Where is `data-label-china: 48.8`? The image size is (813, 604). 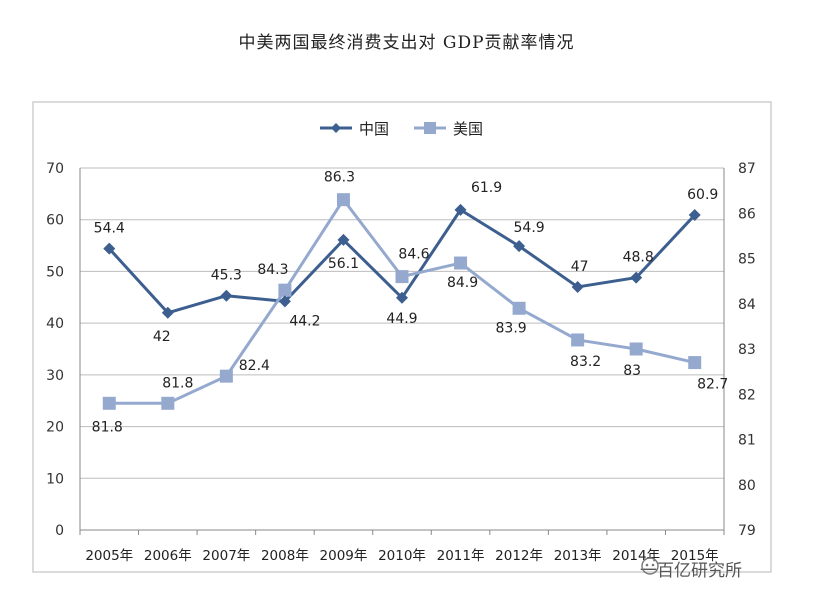
data-label-china: 48.8 is located at coordinates (638, 258).